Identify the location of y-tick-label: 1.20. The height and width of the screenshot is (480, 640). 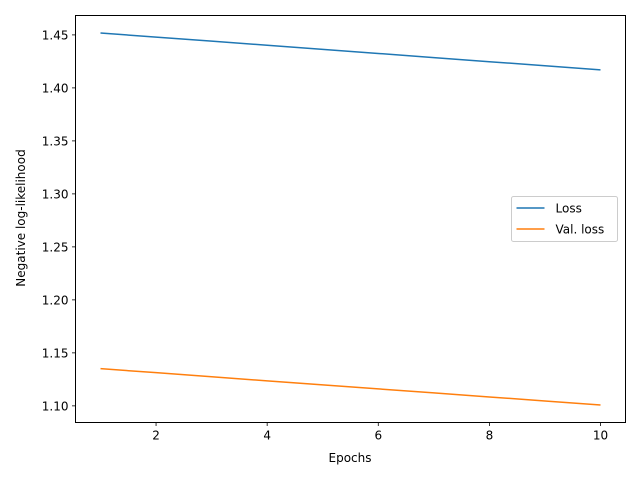
(55, 300).